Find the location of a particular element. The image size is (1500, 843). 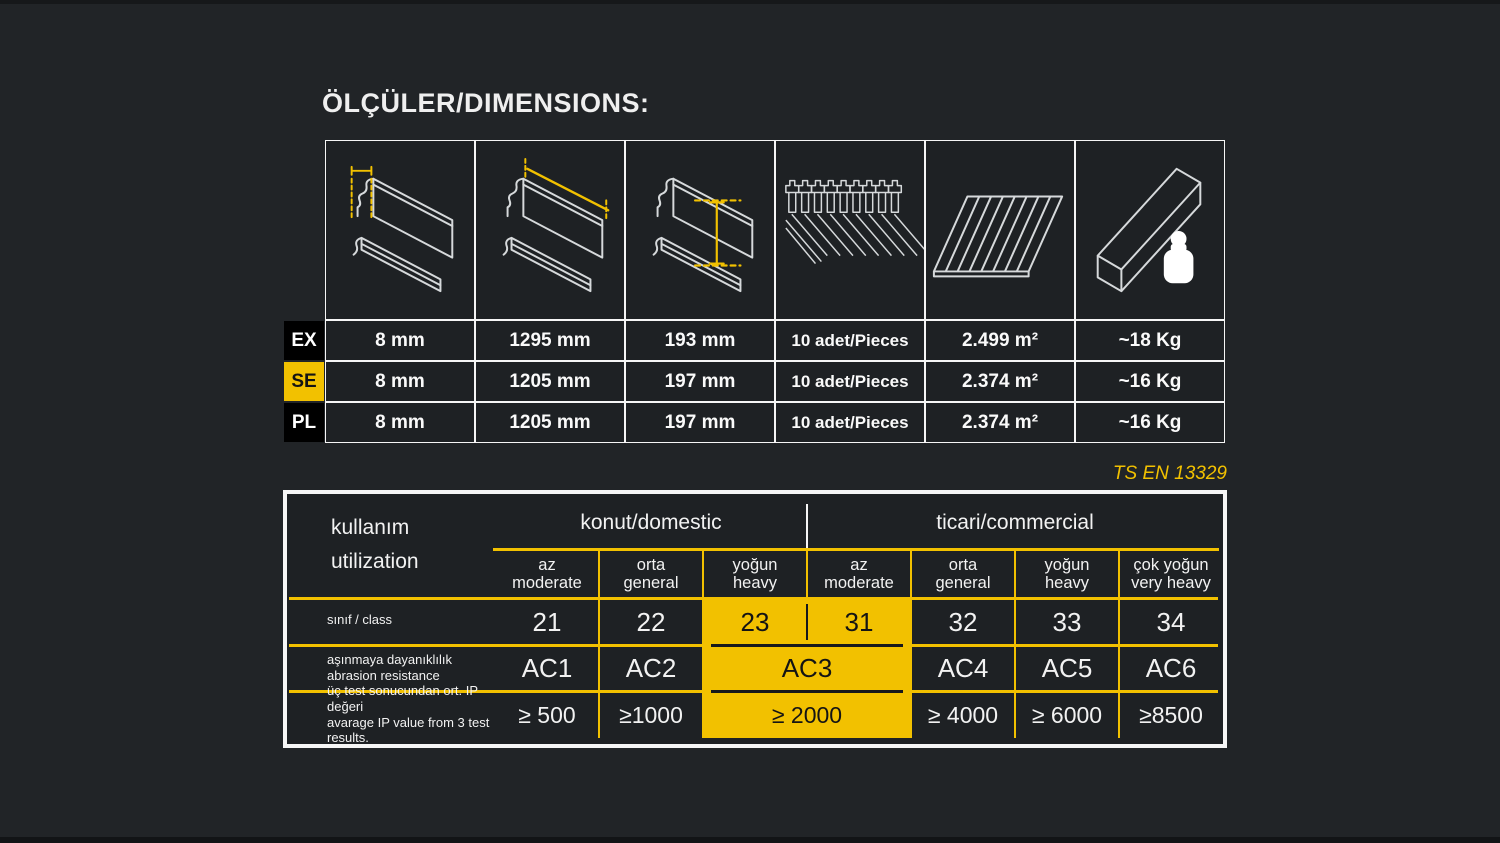

bottom-edge-strip is located at coordinates (750, 840).